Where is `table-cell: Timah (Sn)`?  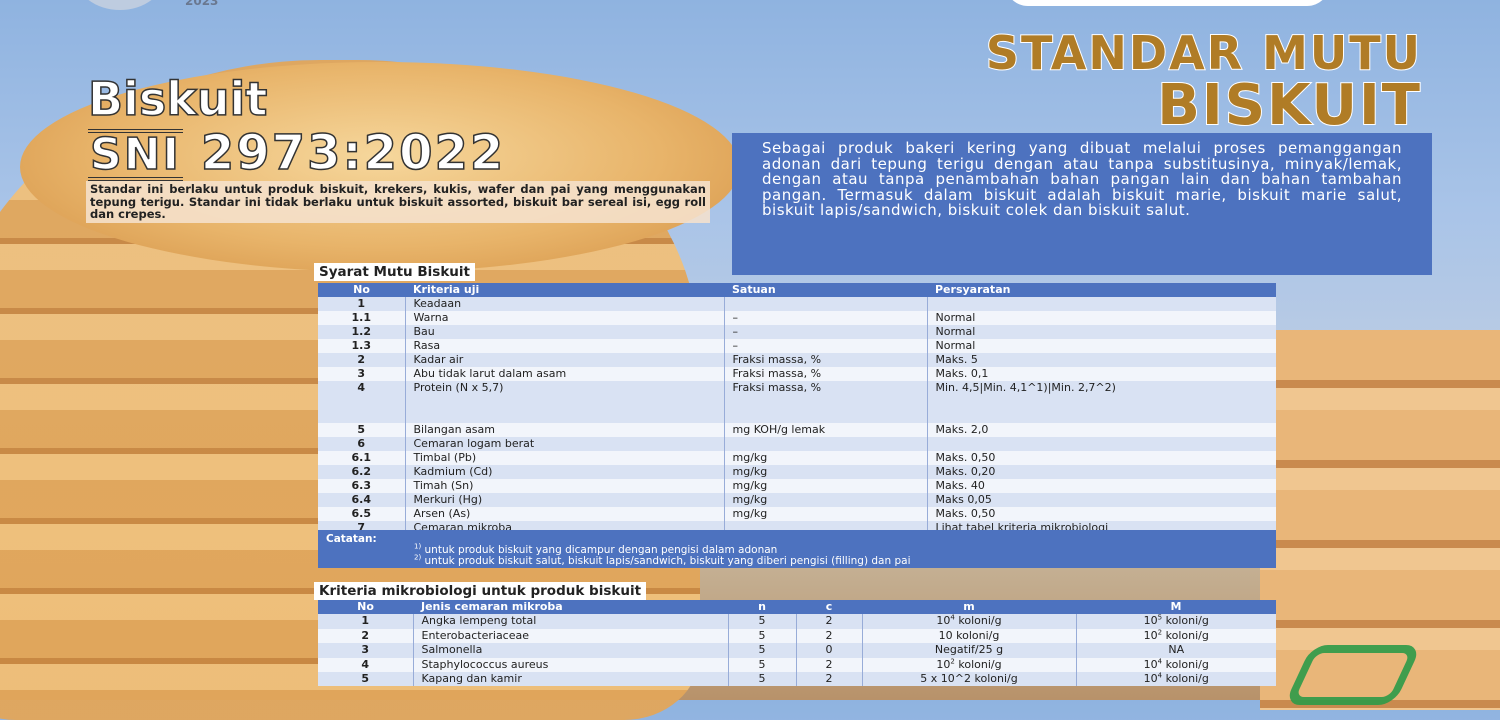
table-cell: Timah (Sn) is located at coordinates (564, 486).